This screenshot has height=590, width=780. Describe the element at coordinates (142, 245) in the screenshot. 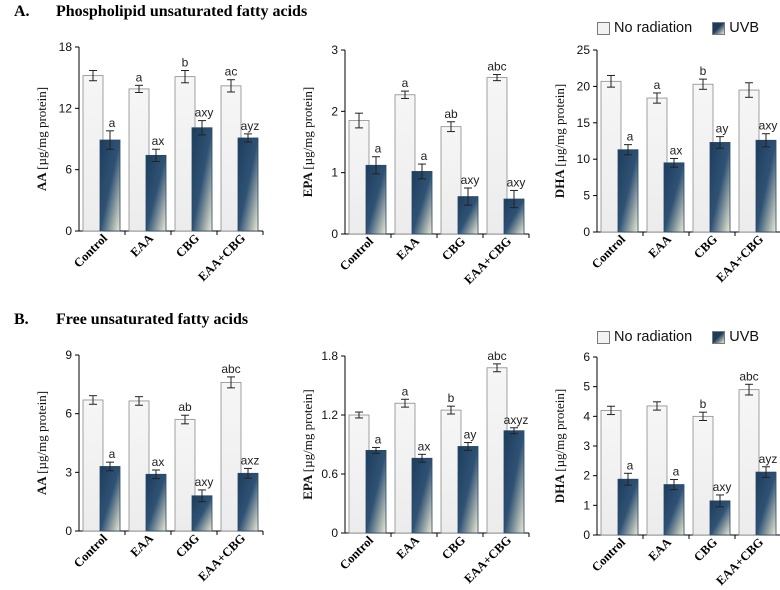

I see `a-aa-category-label: EAA` at that location.